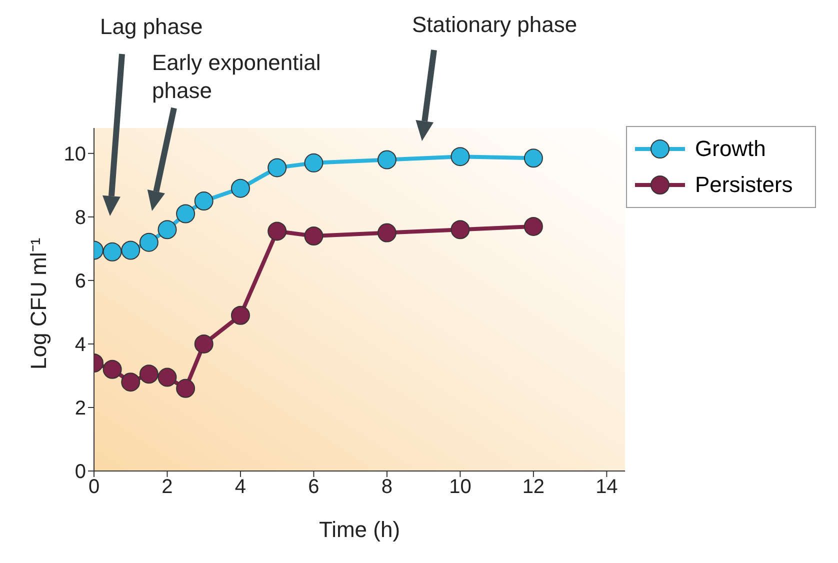  What do you see at coordinates (236, 76) in the screenshot?
I see `text: Early exponential phase` at bounding box center [236, 76].